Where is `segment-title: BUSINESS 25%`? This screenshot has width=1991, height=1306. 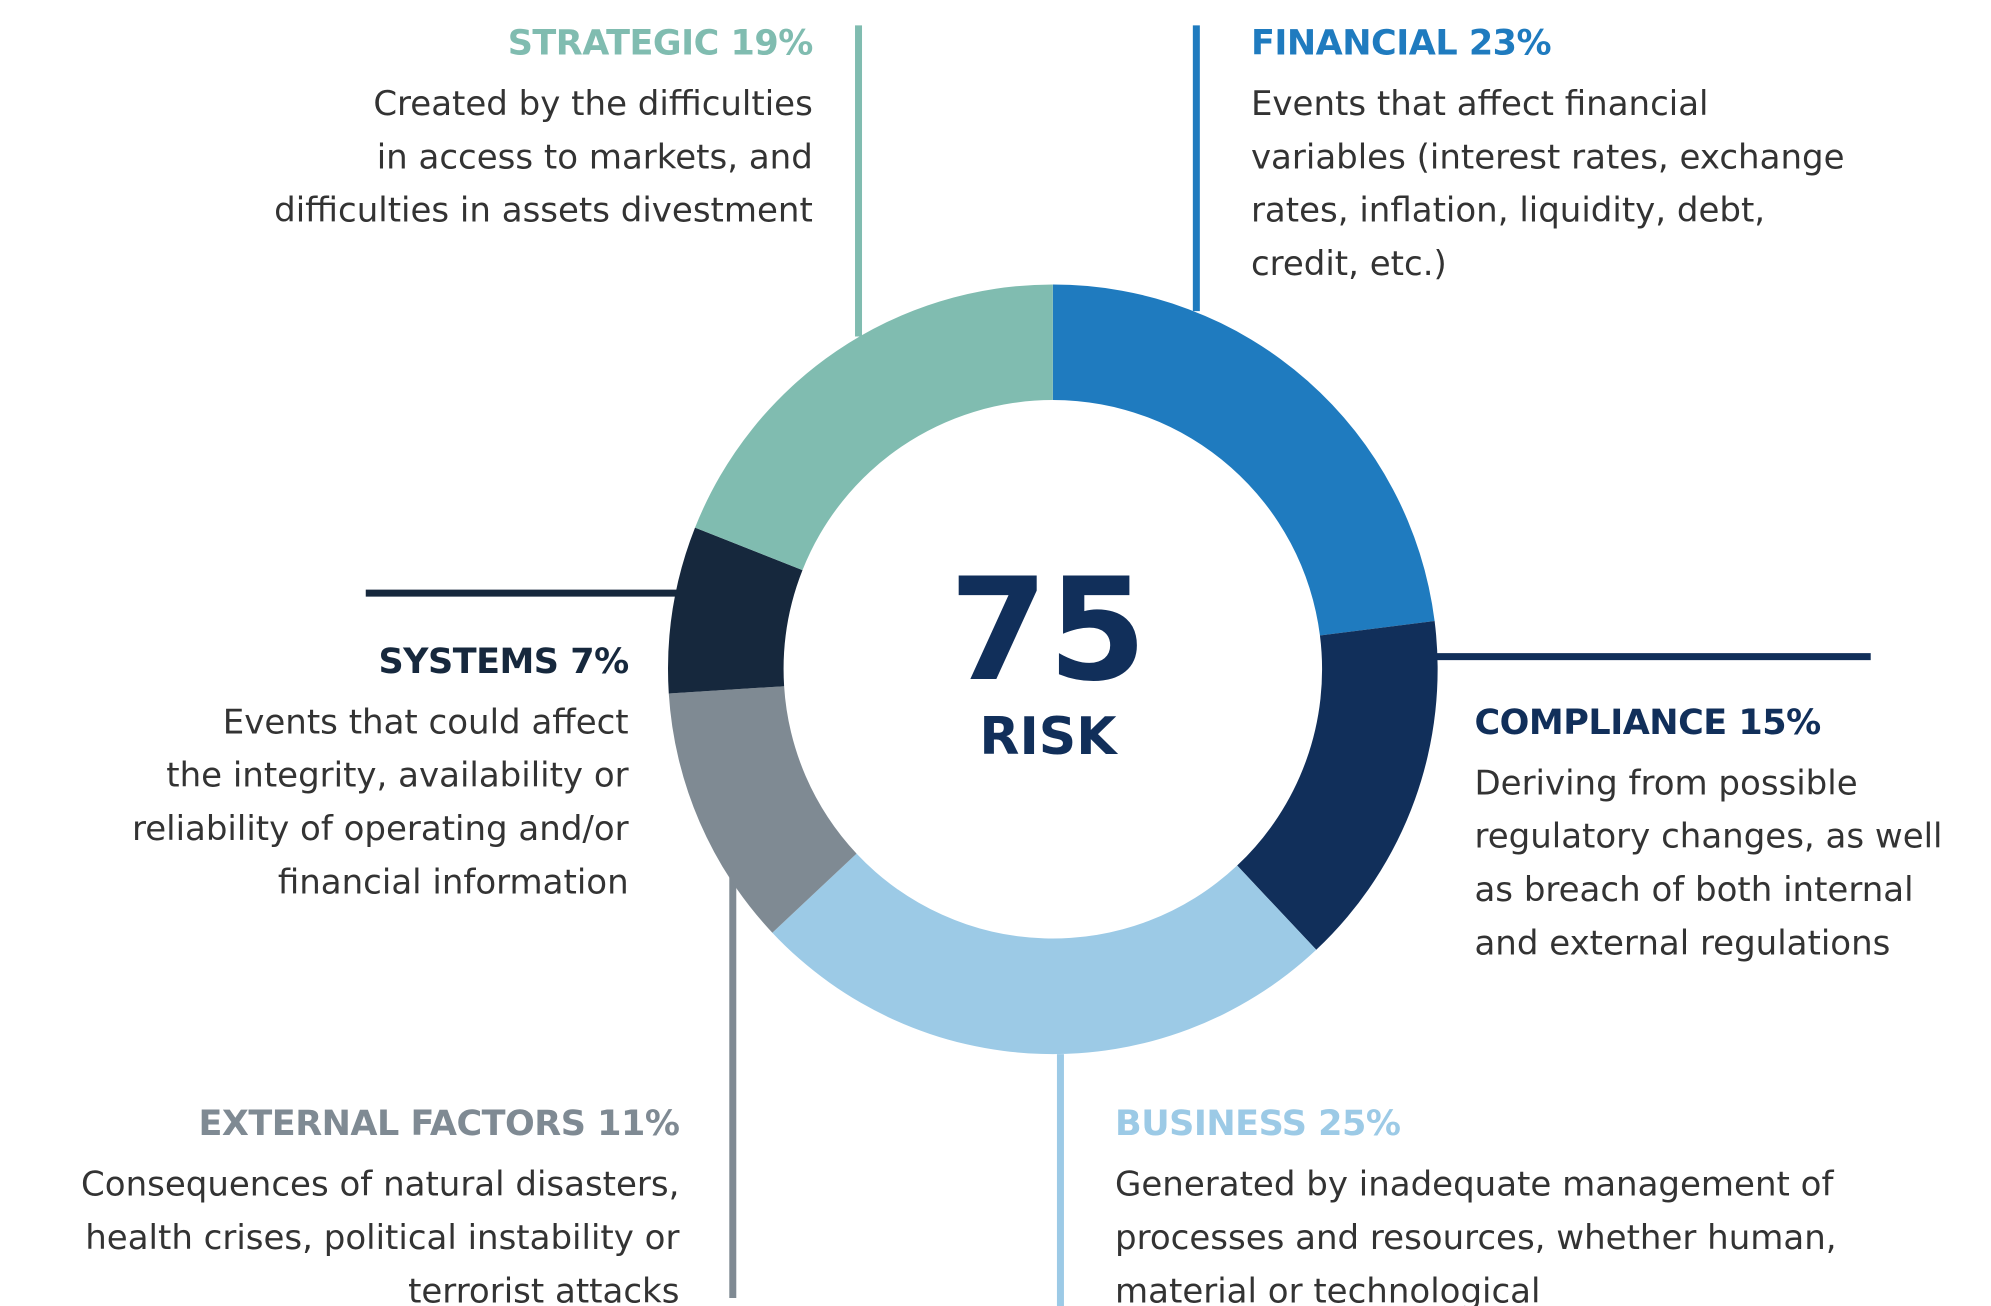
segment-title: BUSINESS 25% is located at coordinates (1257, 1124).